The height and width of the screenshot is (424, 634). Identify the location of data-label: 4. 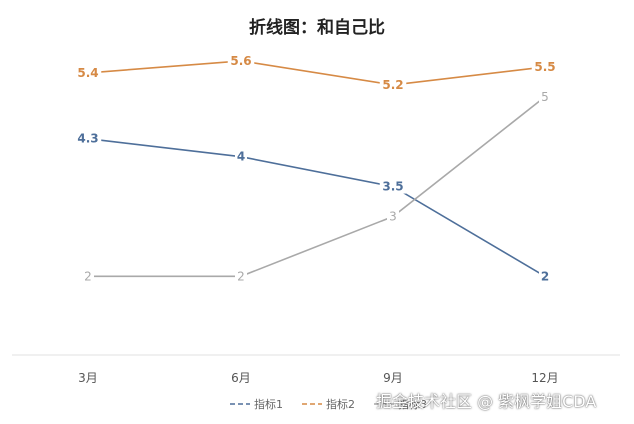
(241, 157).